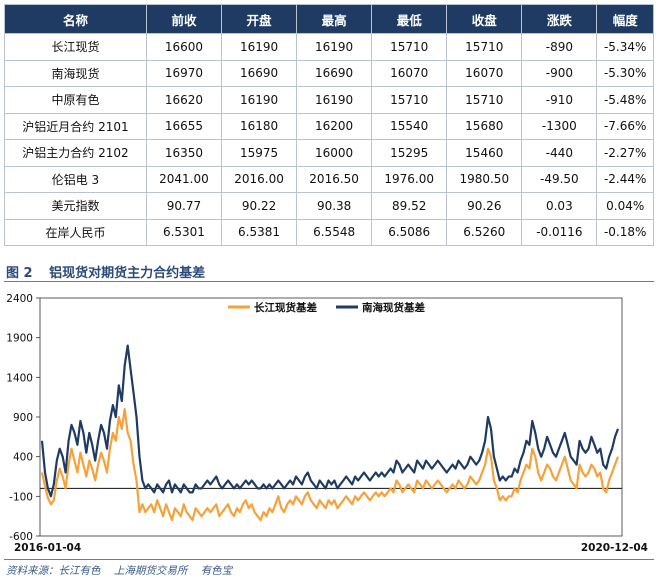 Image resolution: width=660 pixels, height=578 pixels. What do you see at coordinates (259, 126) in the screenshot?
I see `value-cell: 16180` at bounding box center [259, 126].